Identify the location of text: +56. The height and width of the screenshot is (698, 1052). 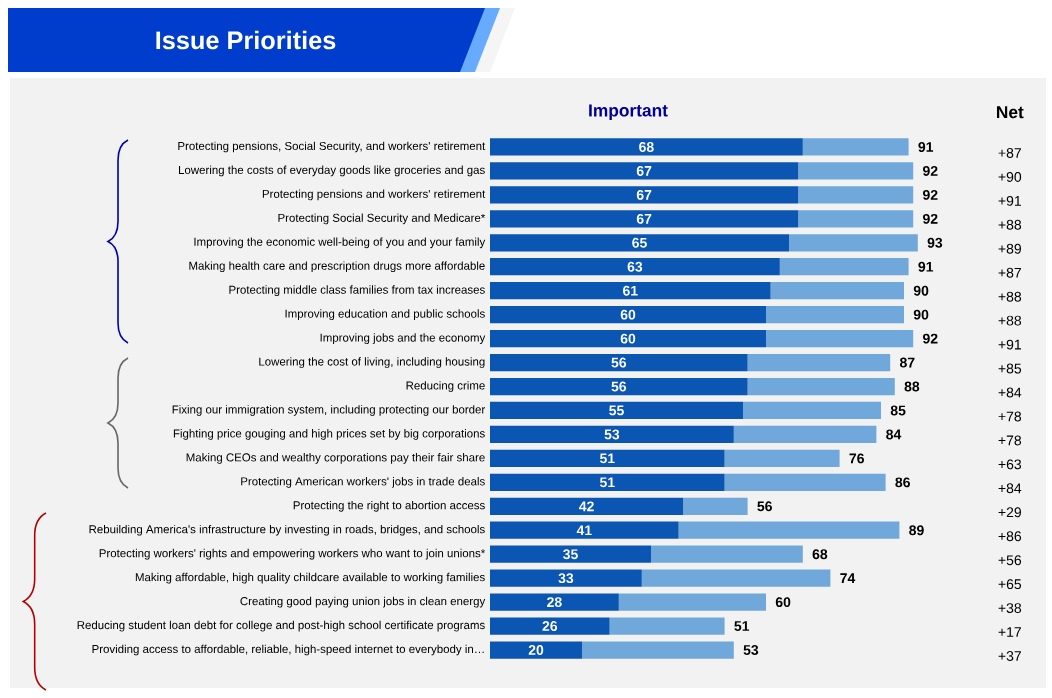
(1010, 560).